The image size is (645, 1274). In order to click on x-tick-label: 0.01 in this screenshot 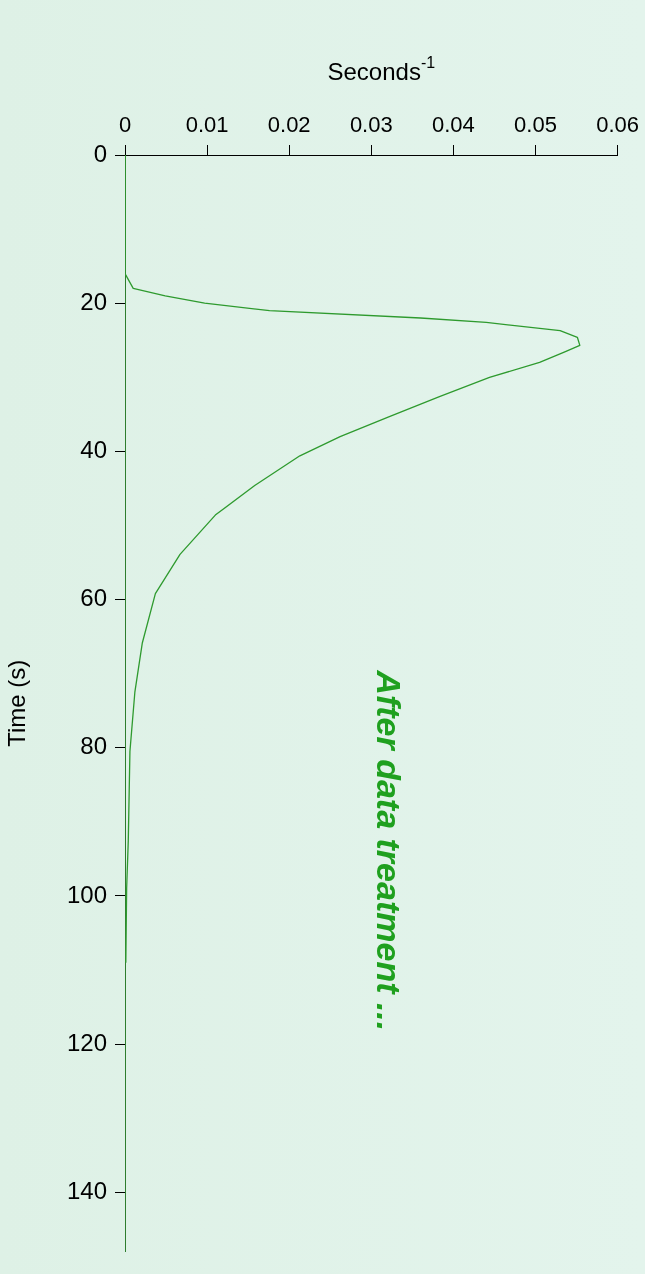, I will do `click(207, 124)`.